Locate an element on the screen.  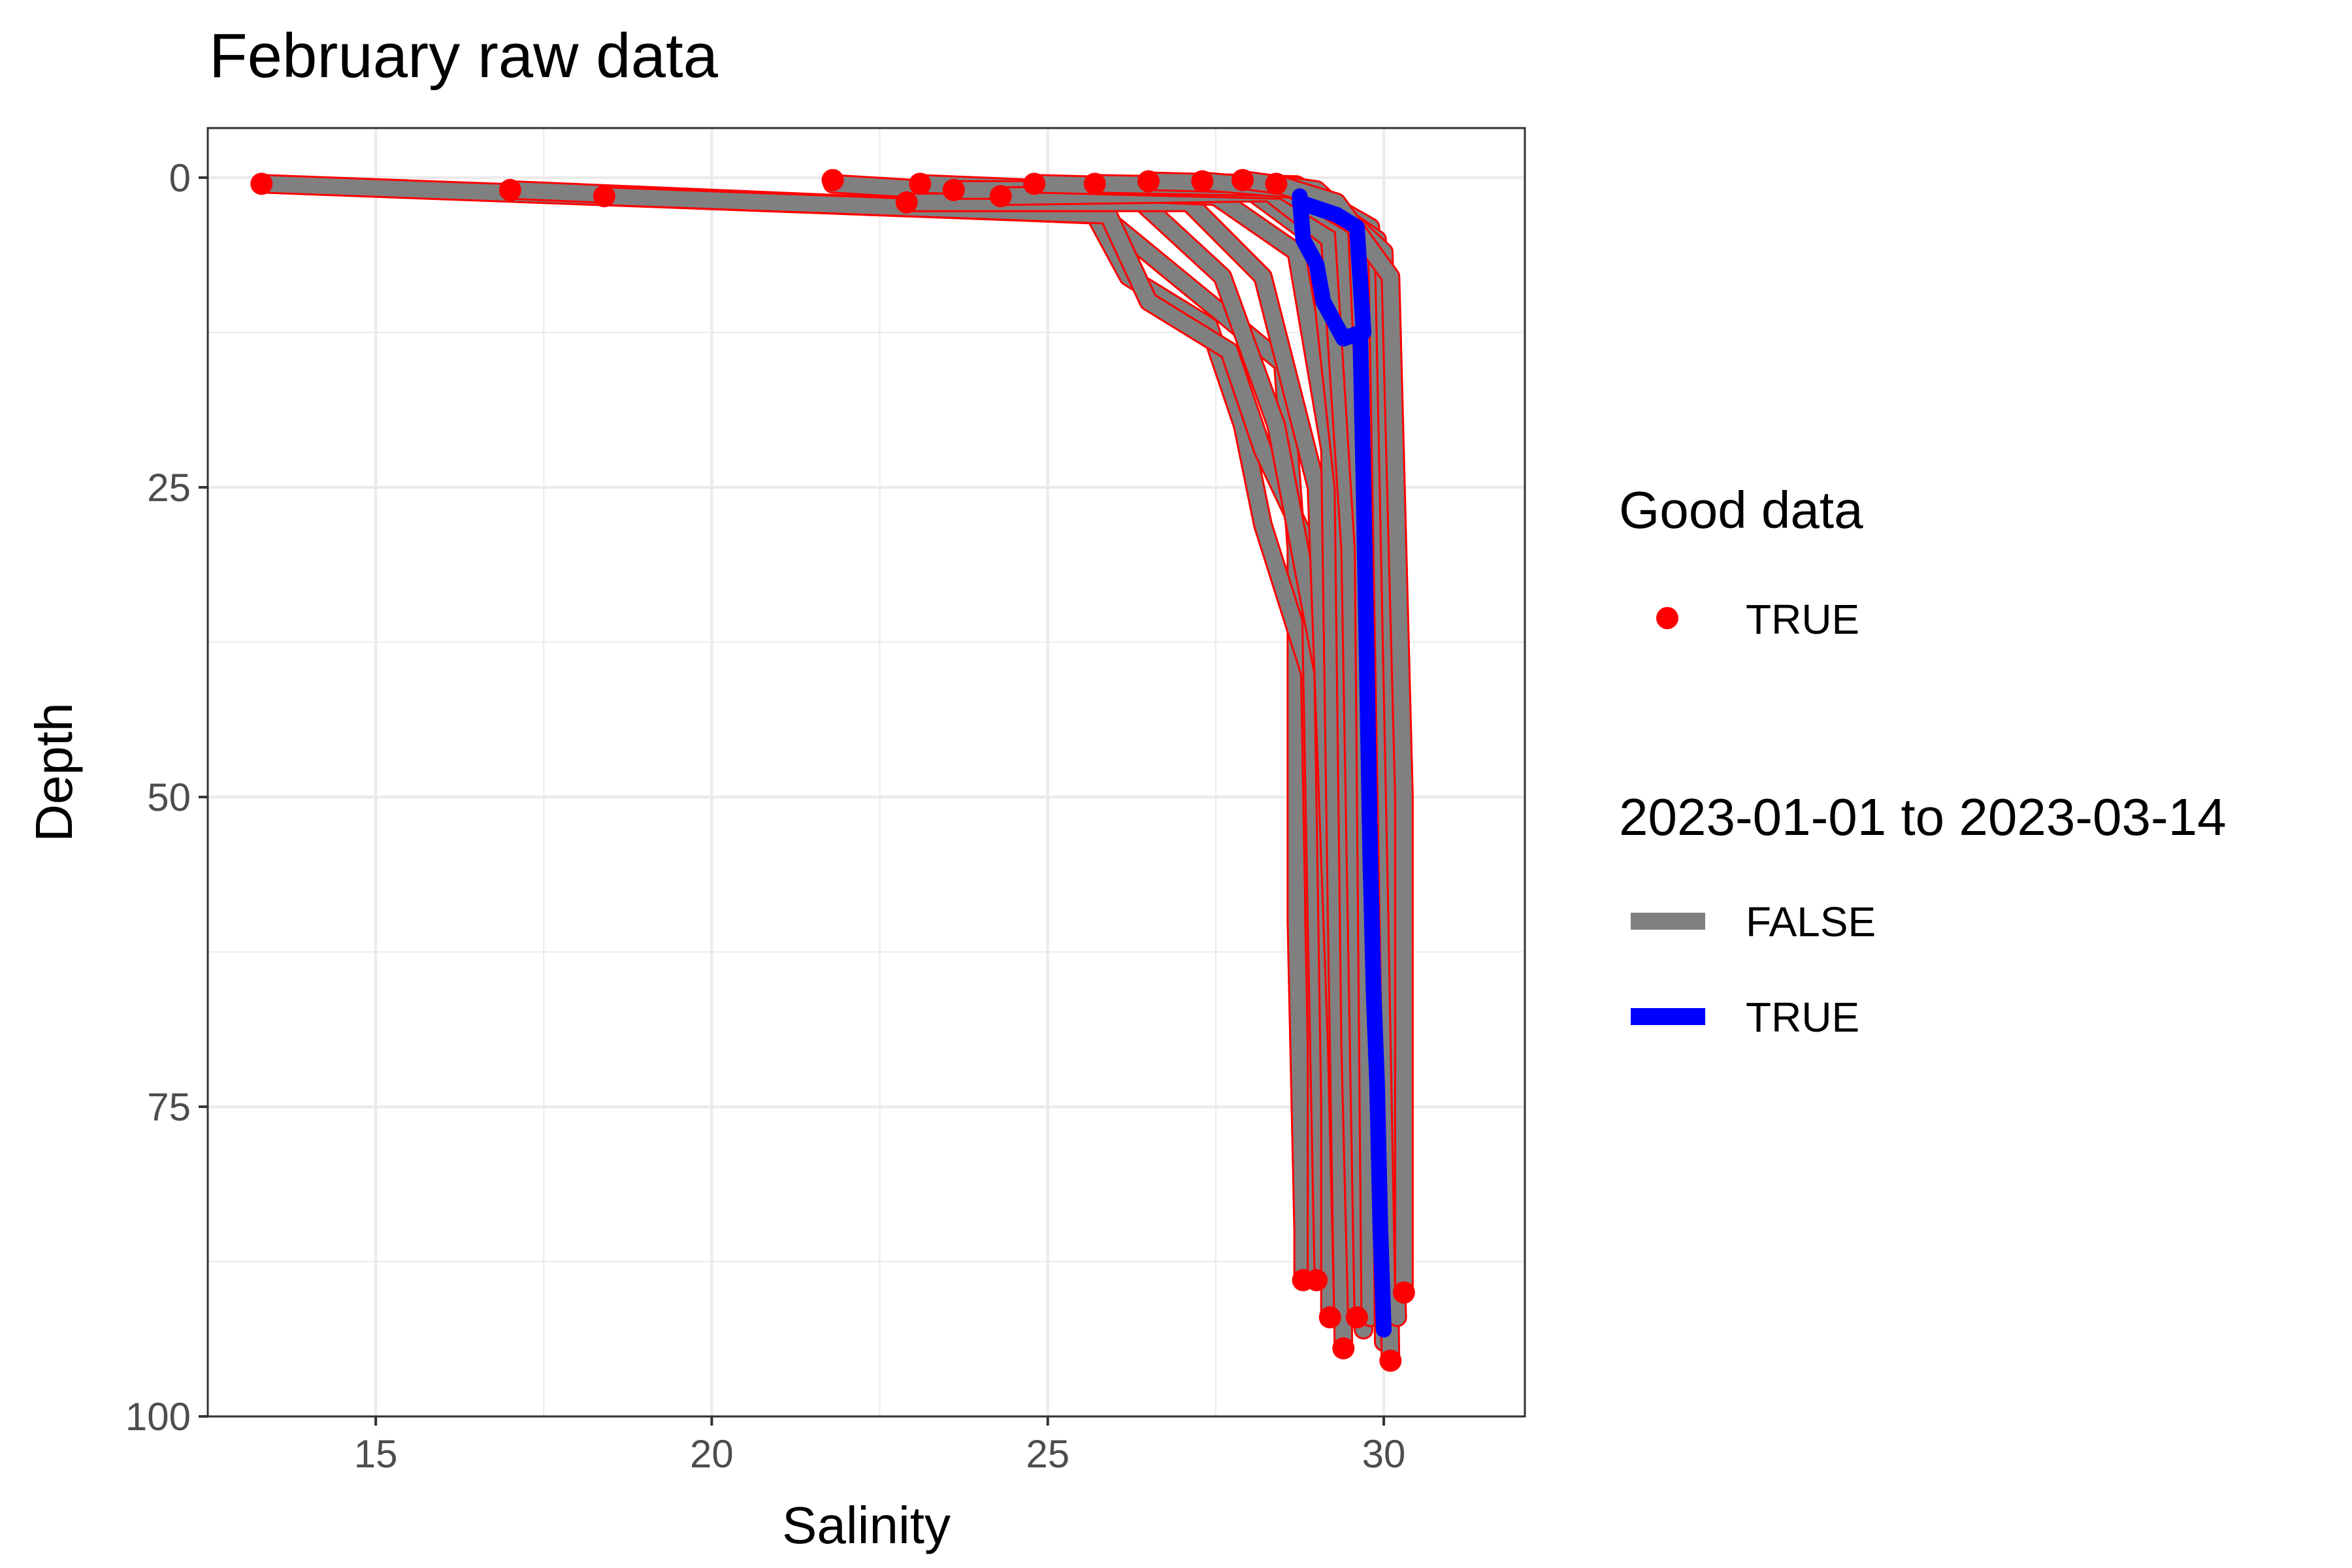
x-axis-ticks: 15 20 25 30 is located at coordinates (880, 1446).